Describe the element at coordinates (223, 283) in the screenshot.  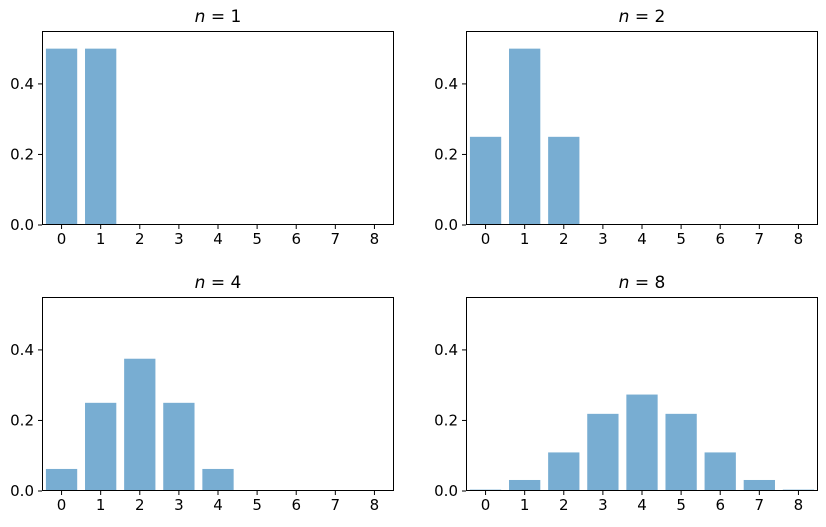
I see `title-rest: = 4` at that location.